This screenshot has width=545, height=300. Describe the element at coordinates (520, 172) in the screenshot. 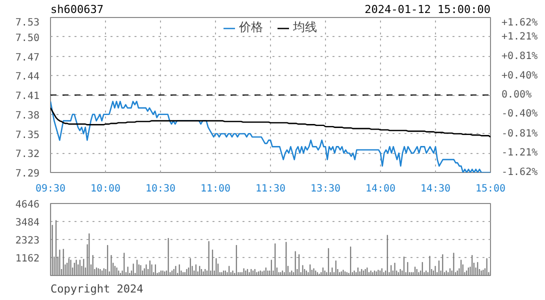

I see `y2-tick-label: -1.62%` at that location.